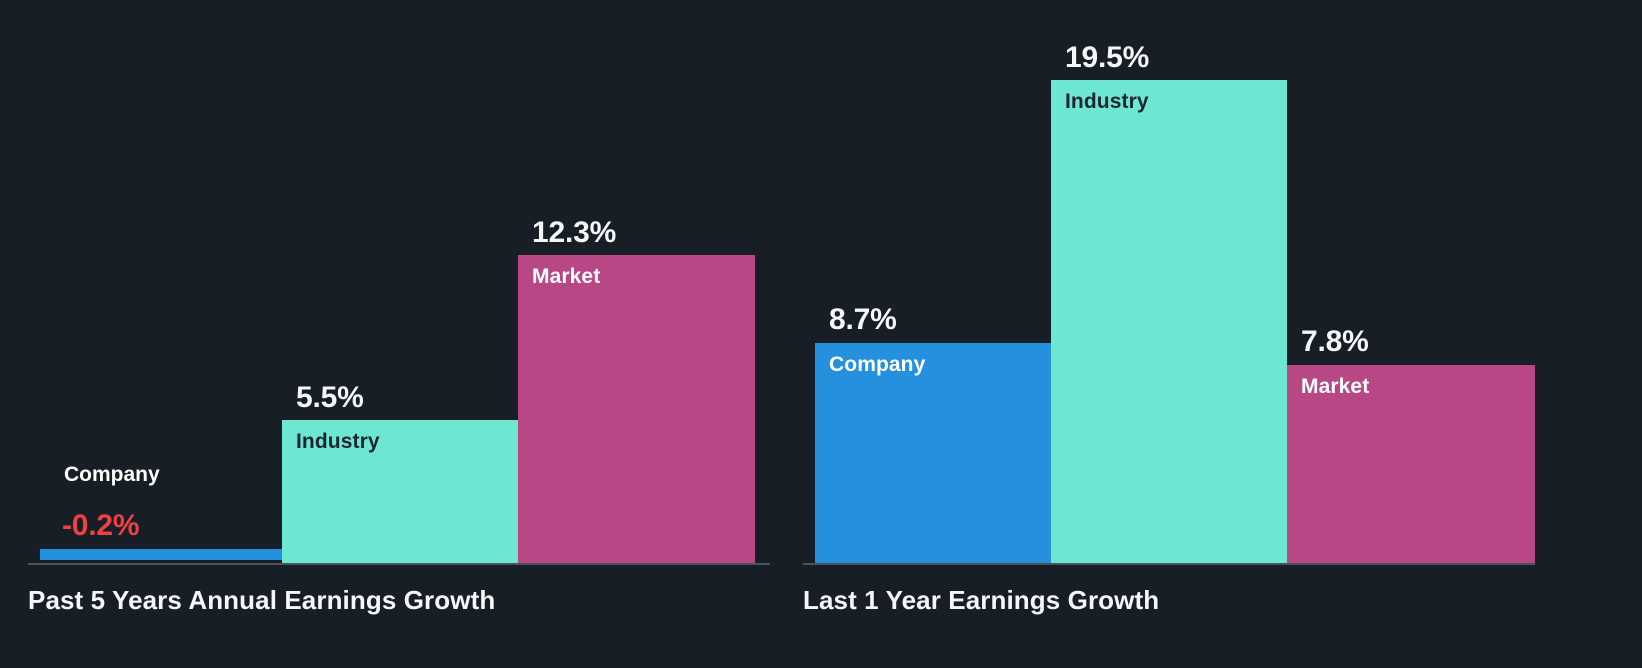 This screenshot has width=1642, height=668. What do you see at coordinates (877, 364) in the screenshot?
I see `bar-series-label-company-right: Company` at bounding box center [877, 364].